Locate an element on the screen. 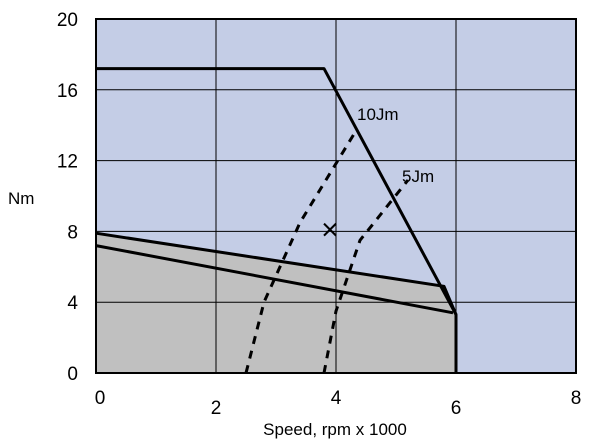  series-line-5jm is located at coordinates (366, 276).